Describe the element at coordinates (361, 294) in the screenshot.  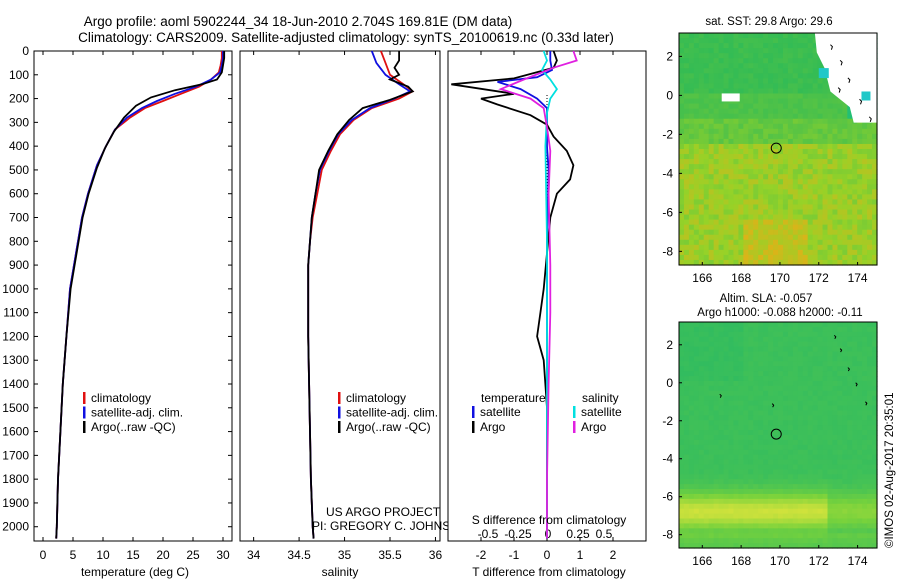
I see `salinity-series` at that location.